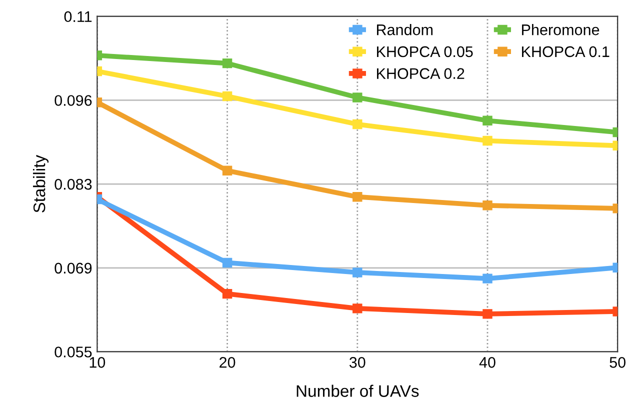 The image size is (627, 409). What do you see at coordinates (73, 352) in the screenshot?
I see `y-tick-label: 0.055` at bounding box center [73, 352].